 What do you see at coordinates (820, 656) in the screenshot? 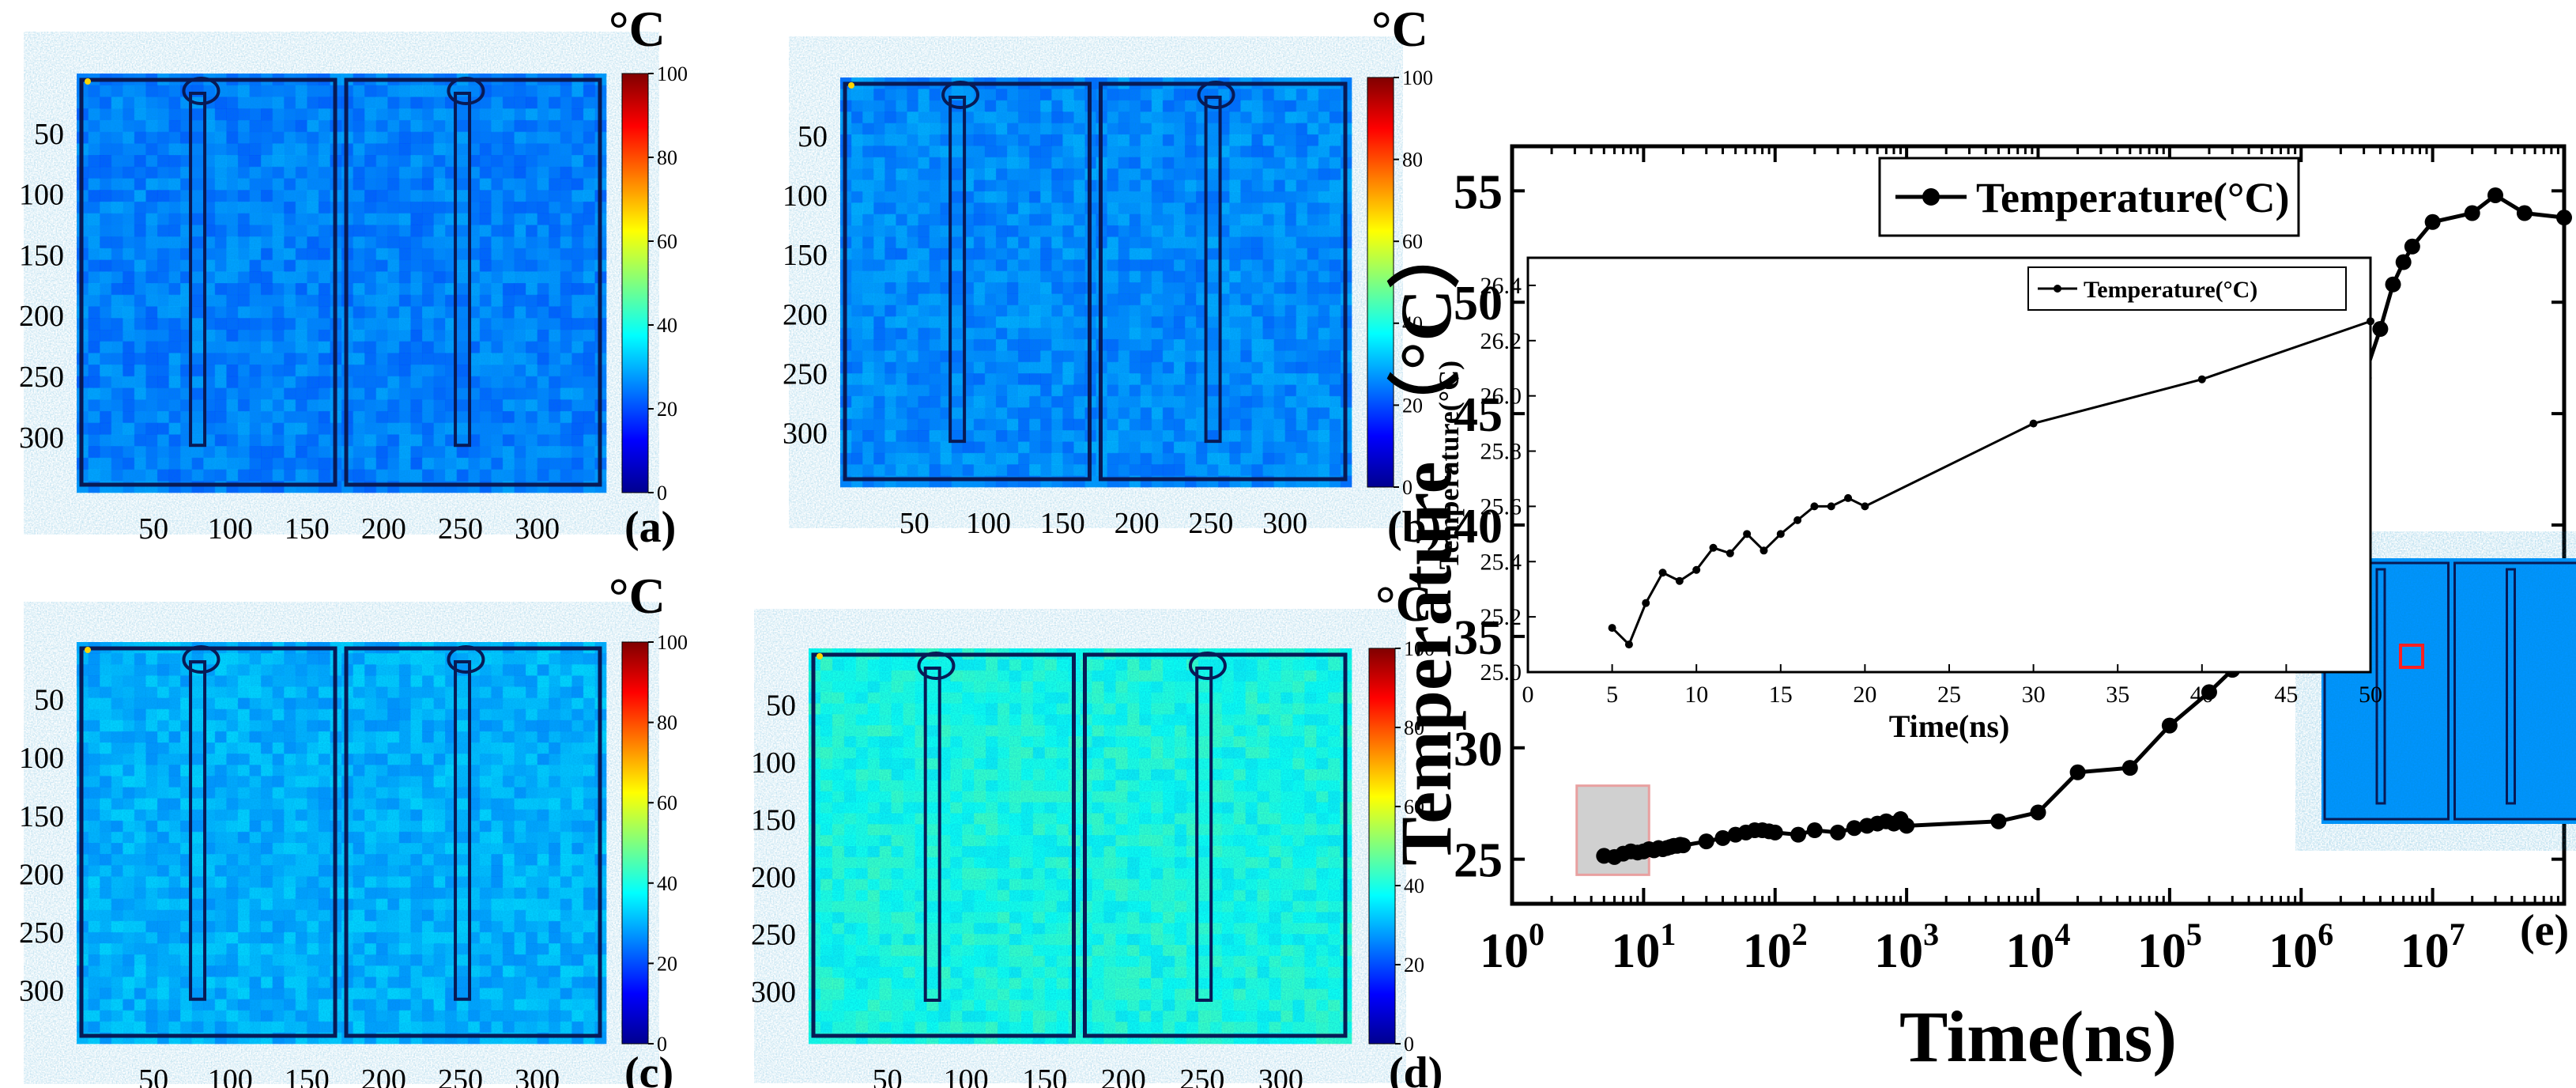
I see `hotspot` at bounding box center [820, 656].